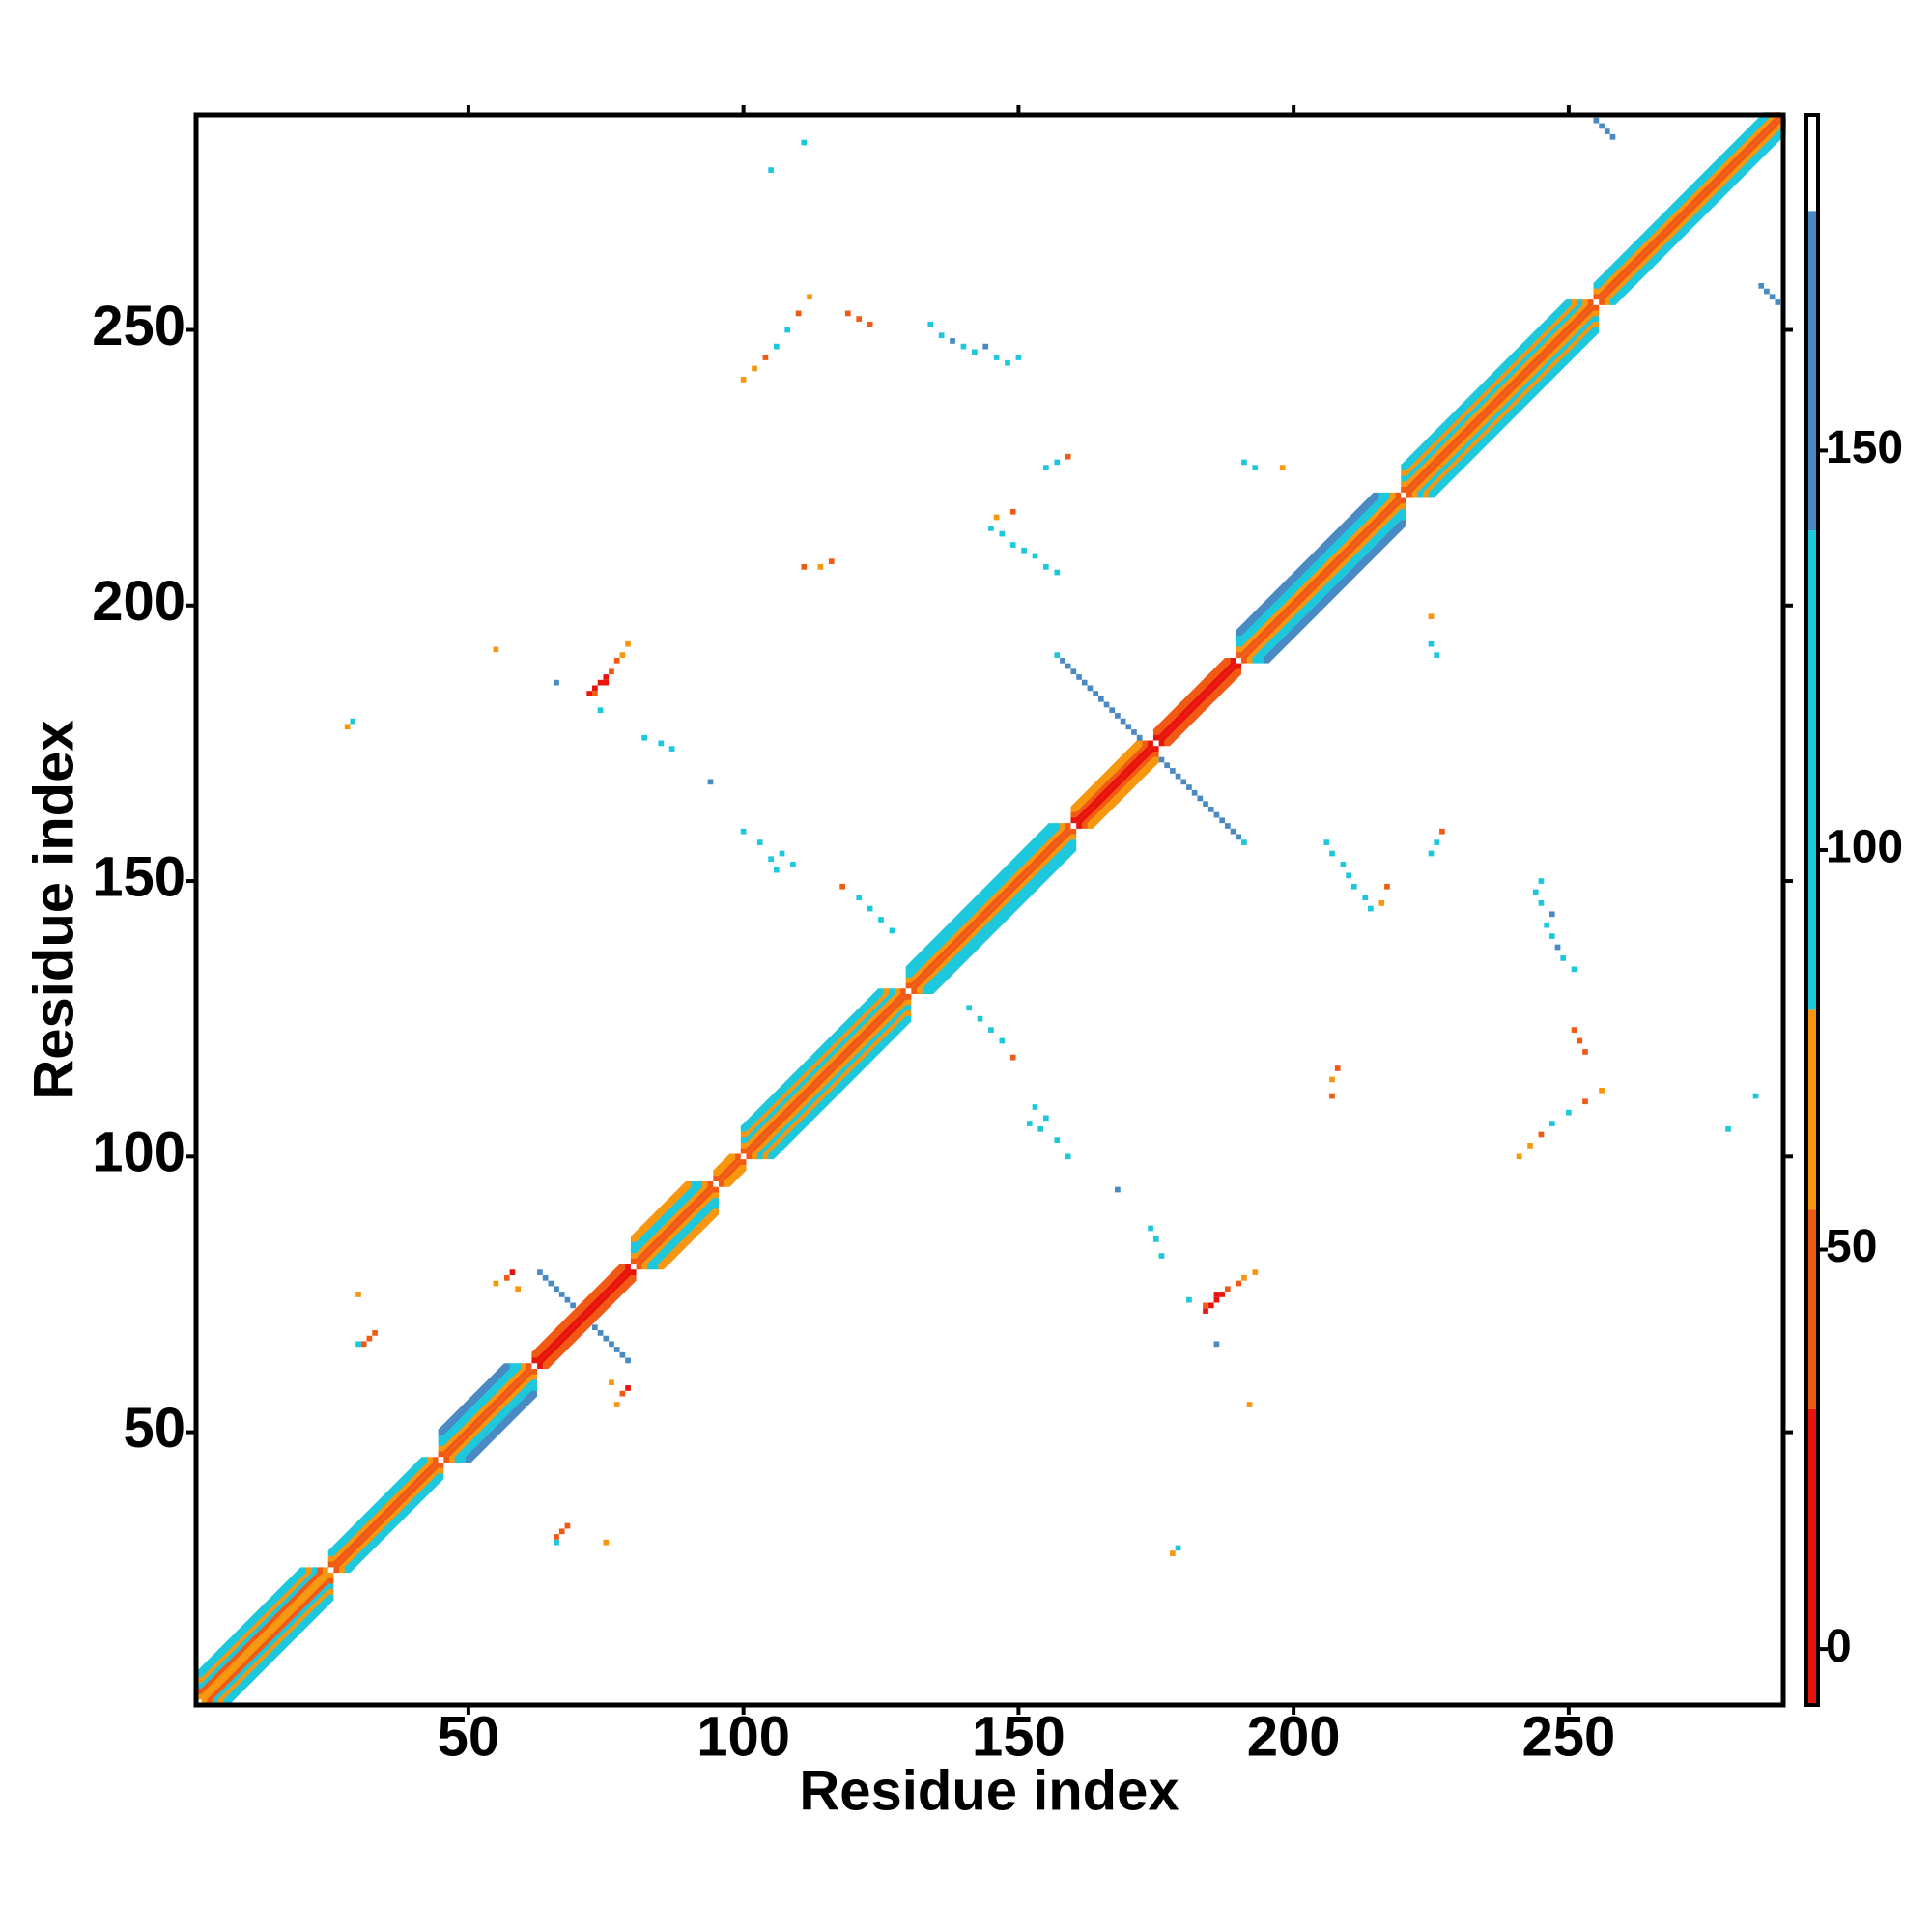  What do you see at coordinates (1018, 1736) in the screenshot?
I see `x-tick-label: 150` at bounding box center [1018, 1736].